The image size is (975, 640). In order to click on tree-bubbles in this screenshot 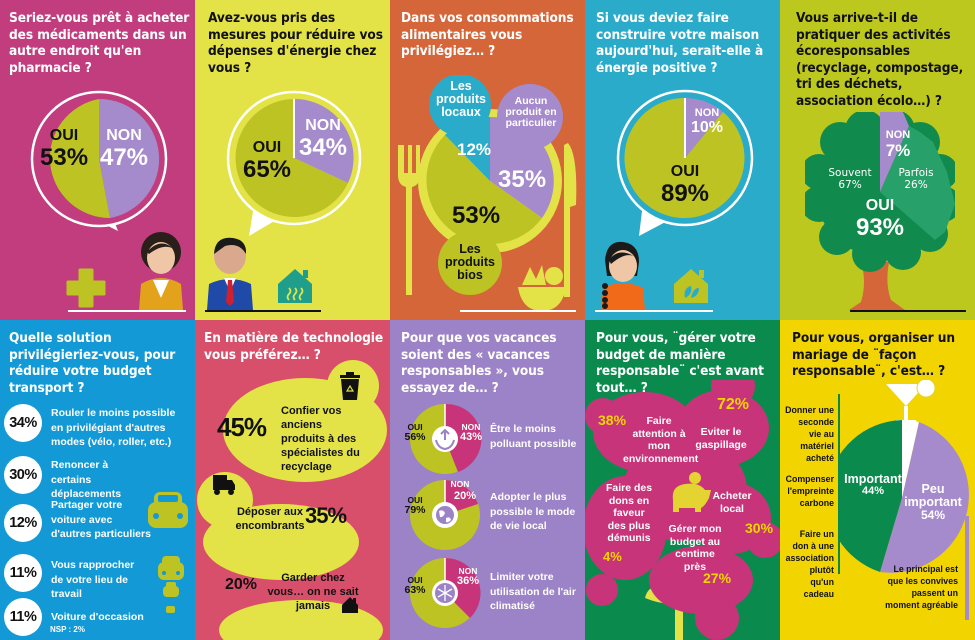, I will do `click(682, 510)`.